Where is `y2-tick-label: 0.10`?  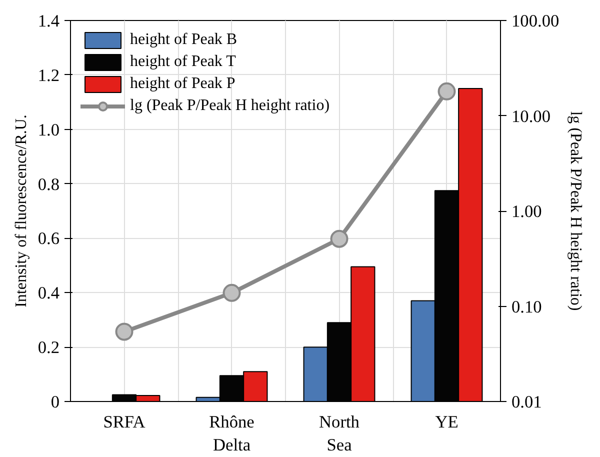
y2-tick-label: 0.10 is located at coordinates (527, 306).